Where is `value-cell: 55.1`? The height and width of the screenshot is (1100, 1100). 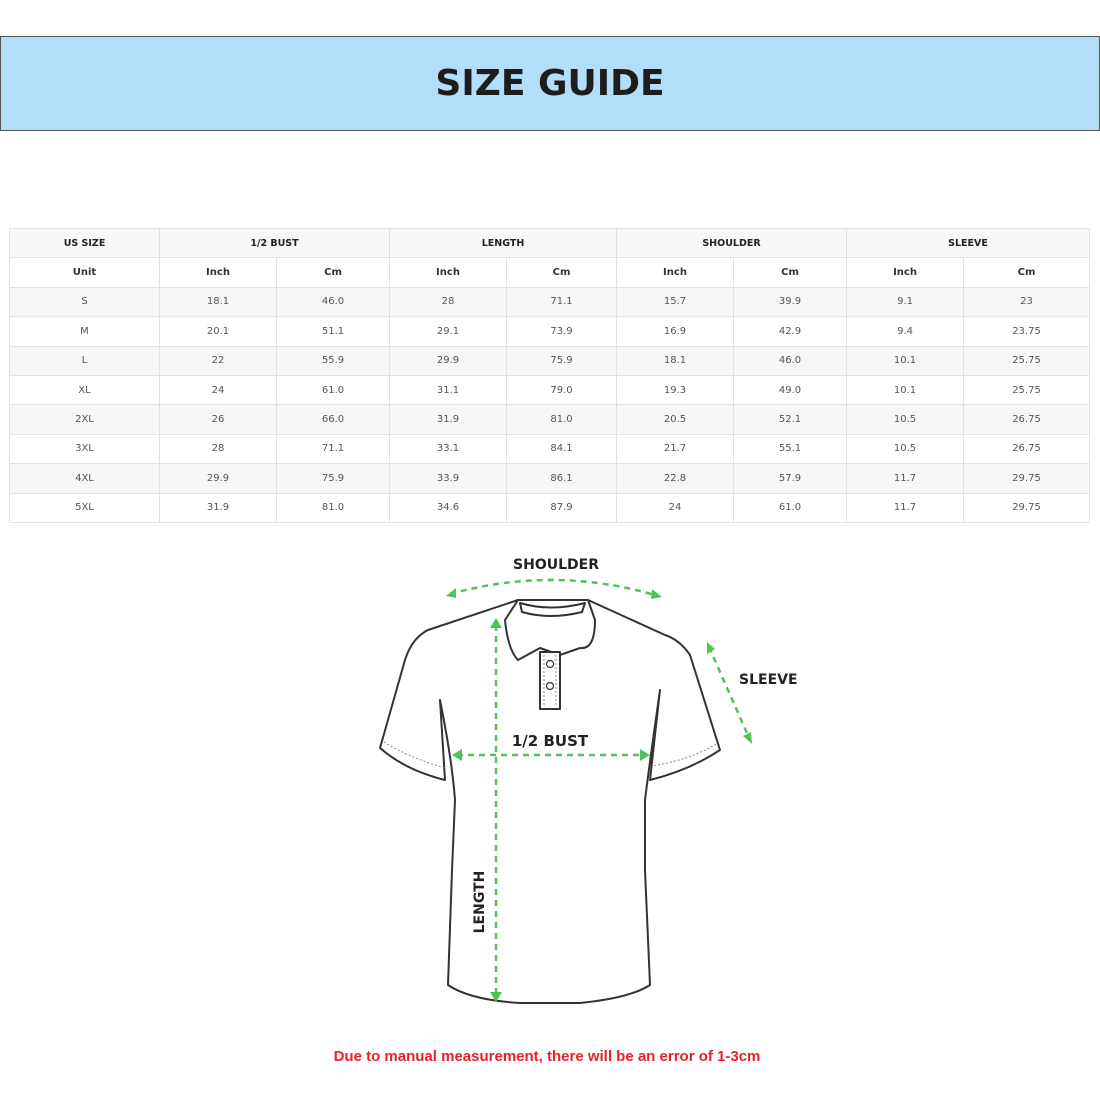
value-cell: 55.1 is located at coordinates (790, 449).